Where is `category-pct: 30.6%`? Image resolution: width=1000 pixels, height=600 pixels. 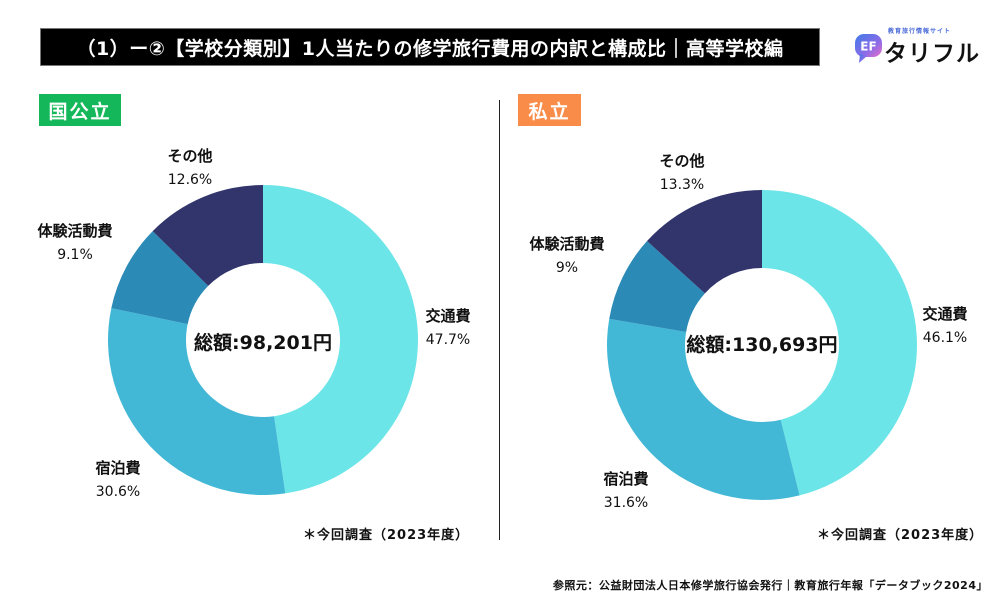 category-pct: 30.6% is located at coordinates (118, 492).